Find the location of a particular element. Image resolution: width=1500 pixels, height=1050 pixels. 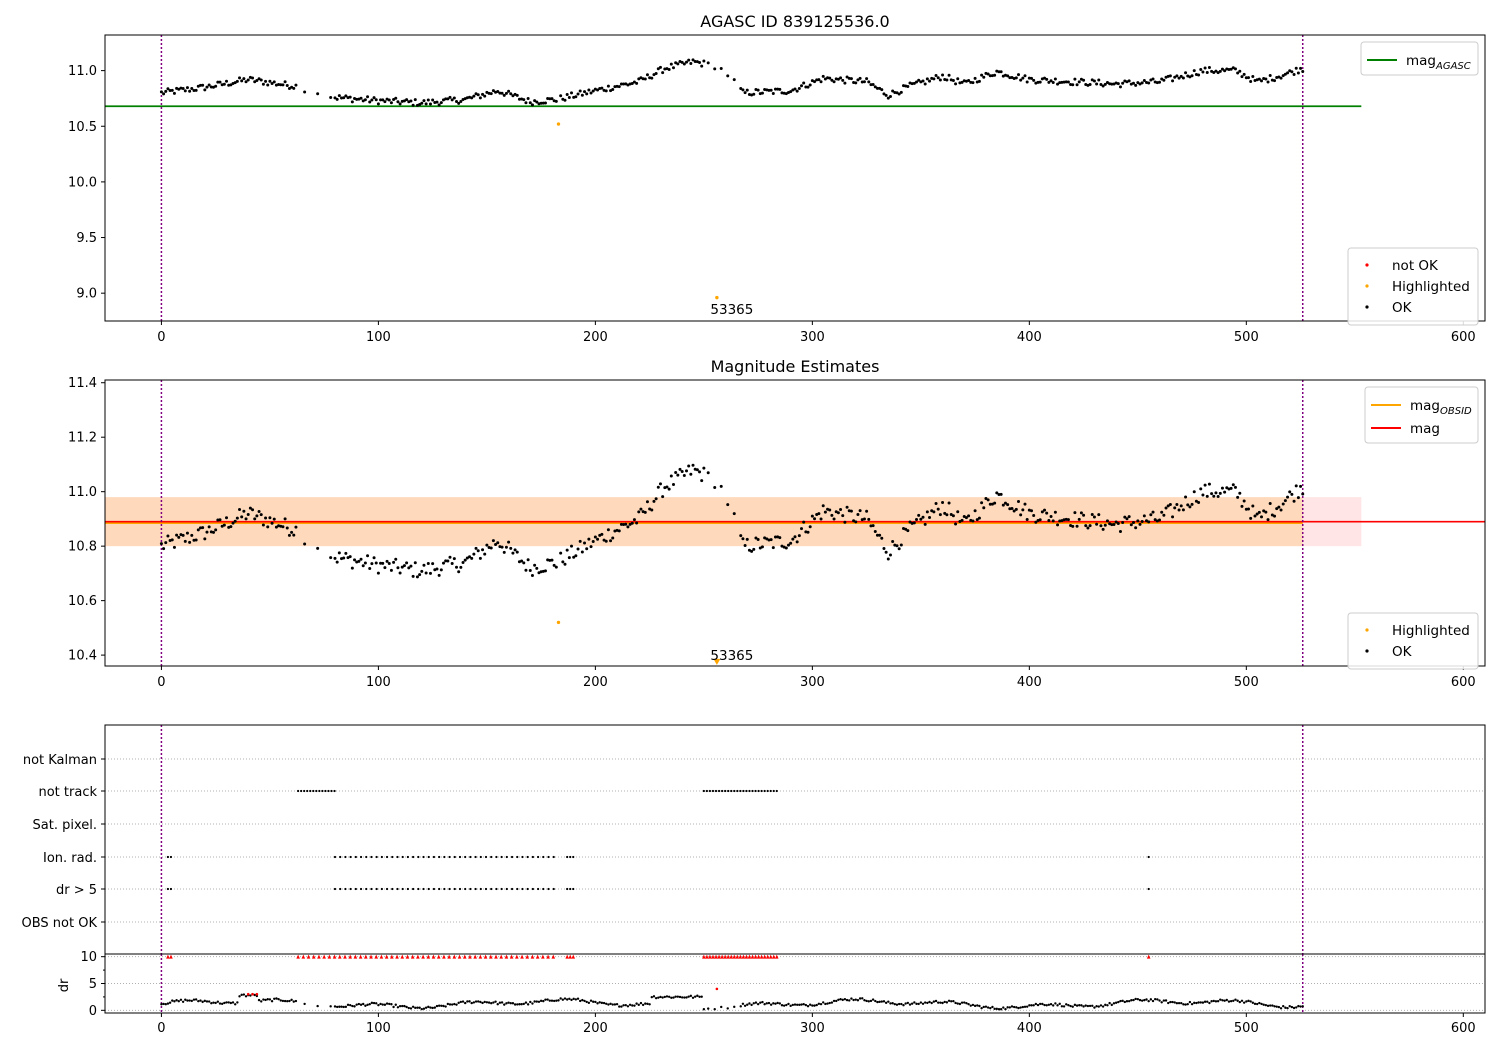

legend-label: OK is located at coordinates (1402, 652).